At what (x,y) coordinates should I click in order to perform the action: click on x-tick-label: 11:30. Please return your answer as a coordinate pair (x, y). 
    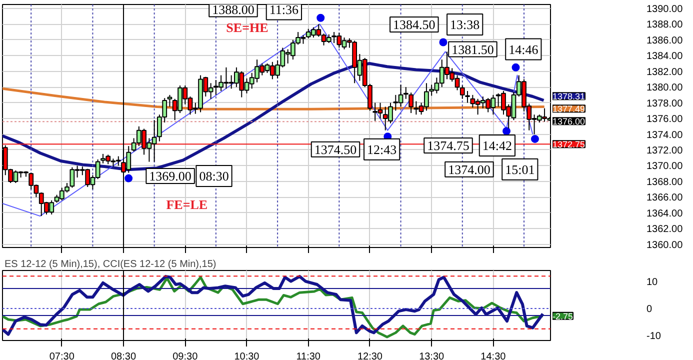
    Looking at the image, I should click on (308, 356).